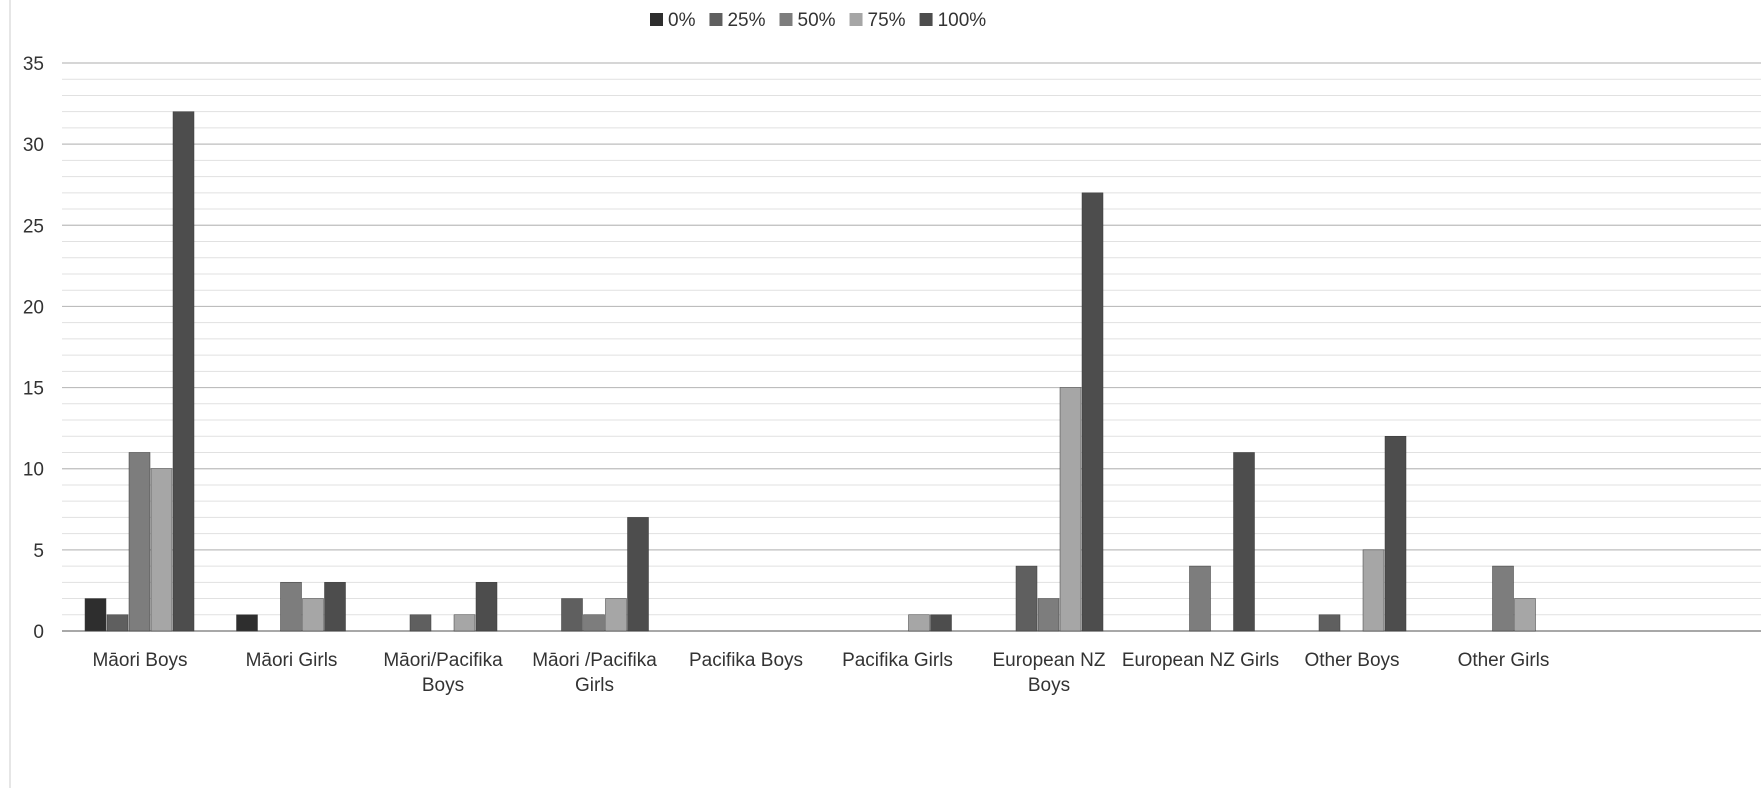 The width and height of the screenshot is (1761, 788). Describe the element at coordinates (292, 660) in the screenshot. I see `x-tick-label: Māori Girls` at that location.